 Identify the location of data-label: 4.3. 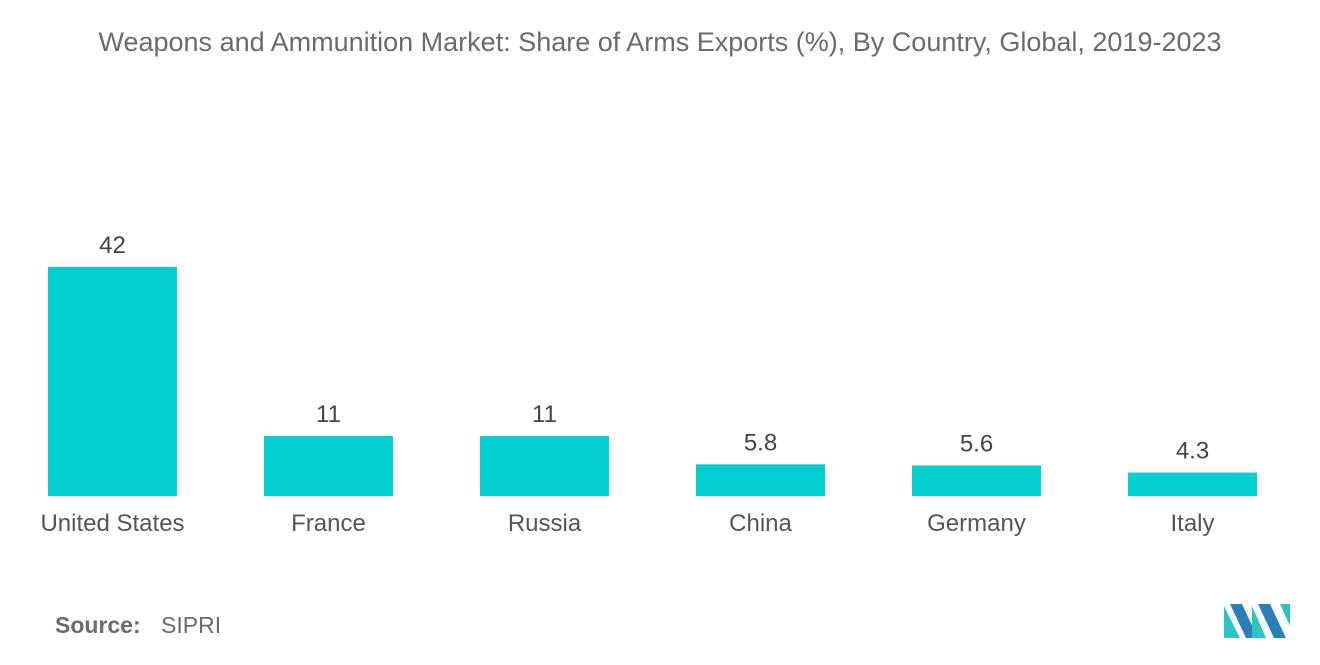
(1192, 451).